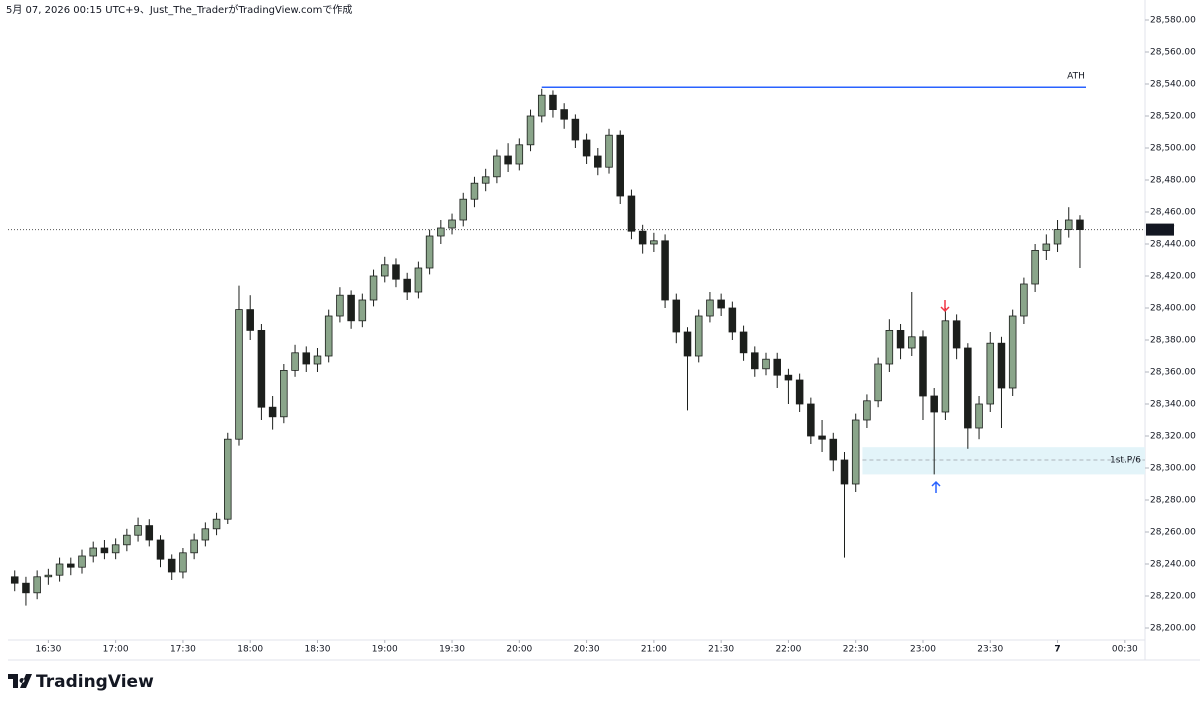 The image size is (1200, 704). I want to click on arrow-up-path, so click(936, 486).